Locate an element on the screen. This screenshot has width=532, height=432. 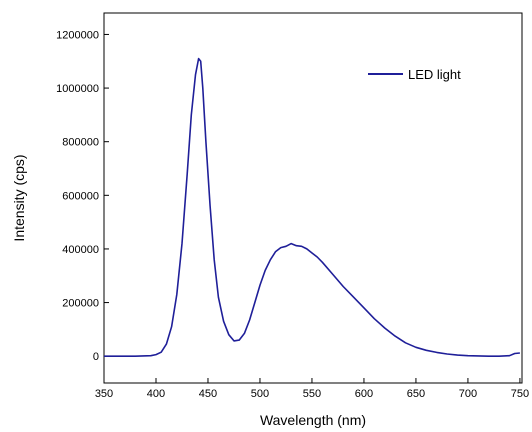
x-tick-label: 600 is located at coordinates (364, 394).